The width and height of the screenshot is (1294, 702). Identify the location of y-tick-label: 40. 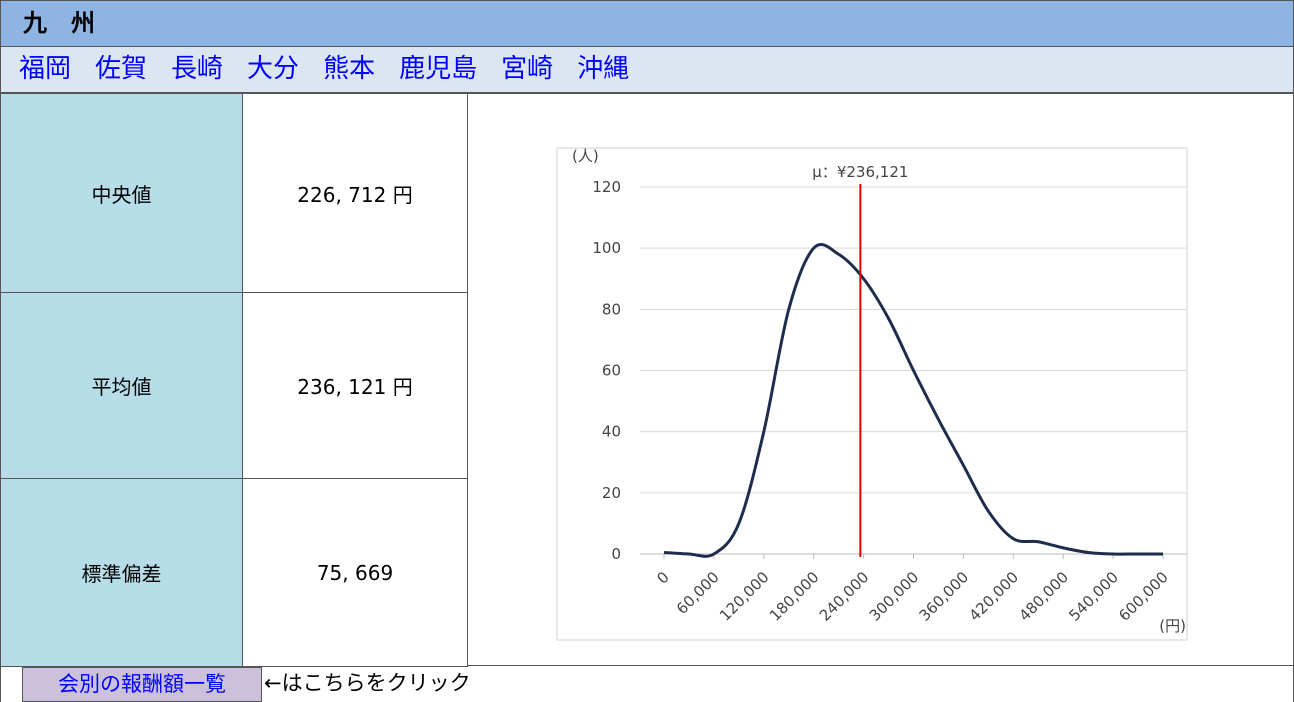
(611, 432).